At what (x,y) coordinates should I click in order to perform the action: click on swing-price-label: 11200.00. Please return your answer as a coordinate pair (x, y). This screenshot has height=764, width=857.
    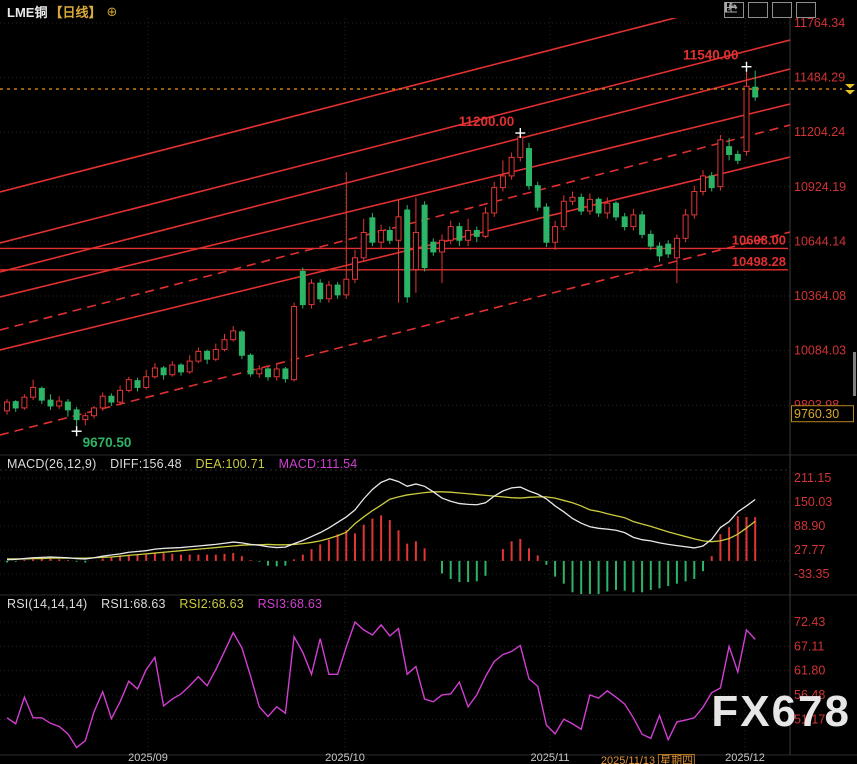
    Looking at the image, I should click on (487, 121).